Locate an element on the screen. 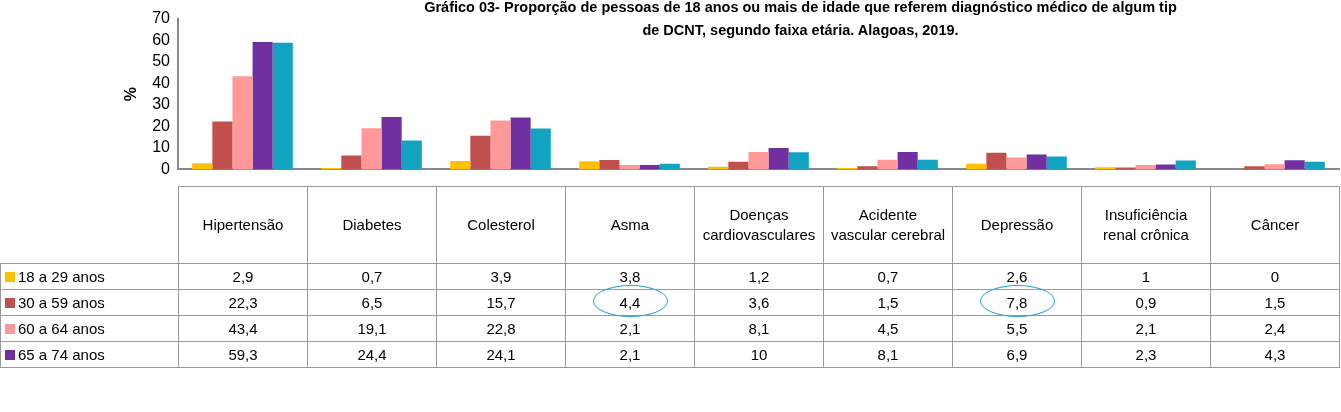 The height and width of the screenshot is (412, 1341). data-label: 2,6 is located at coordinates (1017, 276).